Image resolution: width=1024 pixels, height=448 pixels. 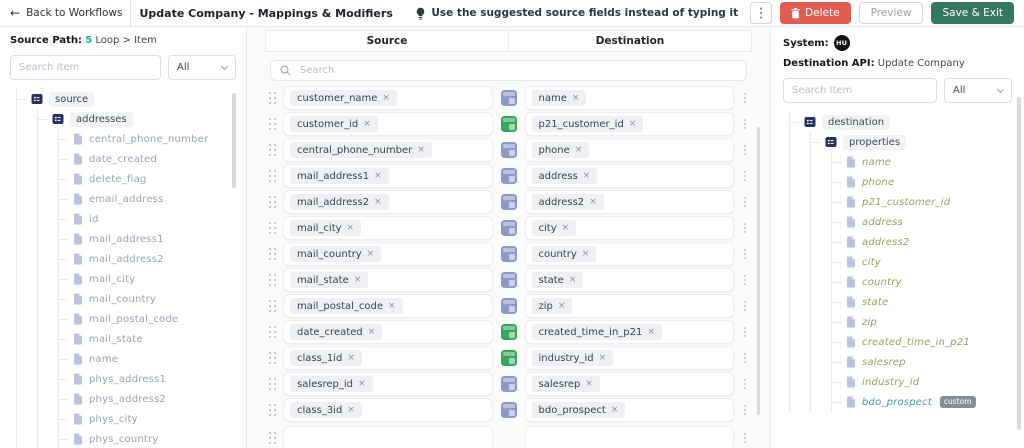 I want to click on source-field-box: mail_address2 ×, so click(x=388, y=202).